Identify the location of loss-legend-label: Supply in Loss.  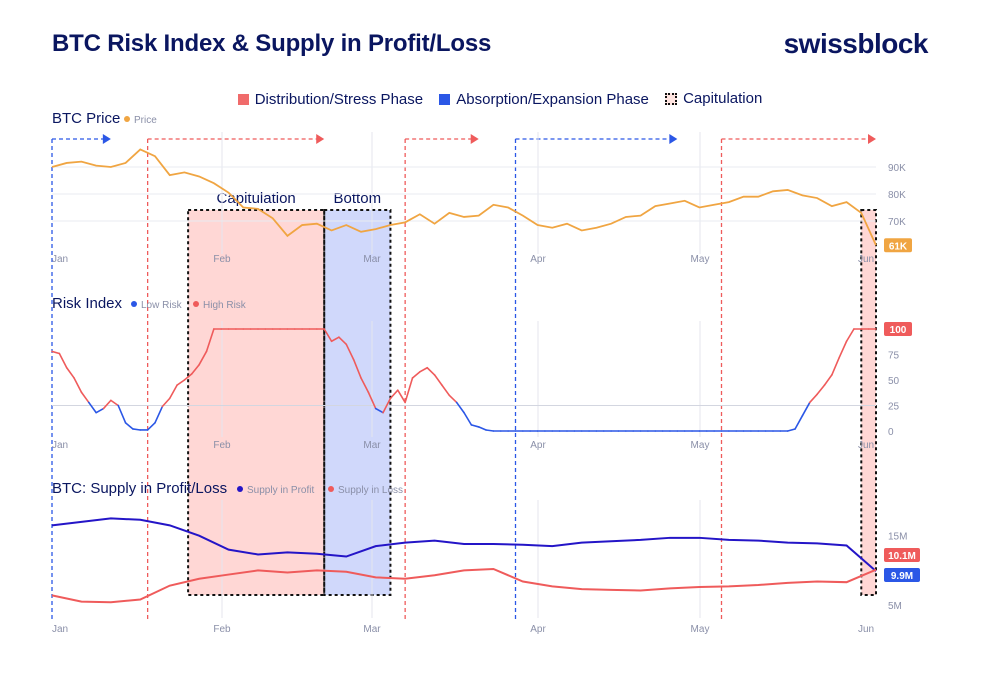
(370, 490).